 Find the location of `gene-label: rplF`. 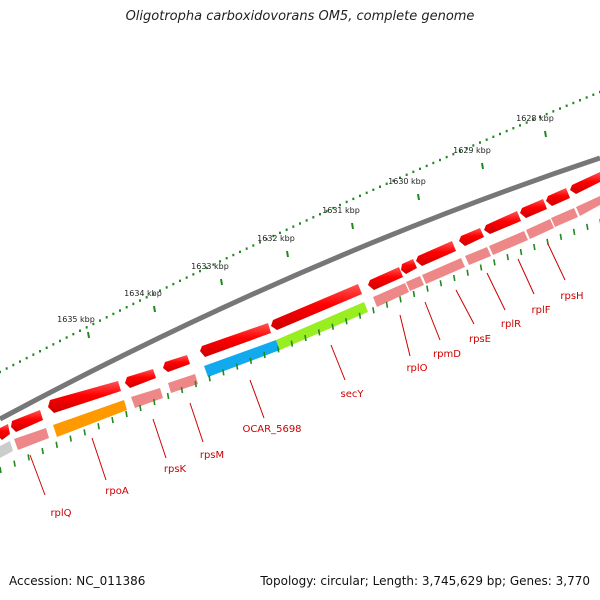

gene-label: rplF is located at coordinates (541, 310).